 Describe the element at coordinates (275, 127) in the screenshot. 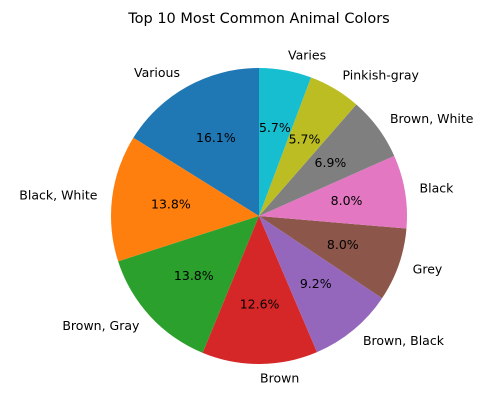

I see `slice-pct-label-varies: 5.7%` at that location.